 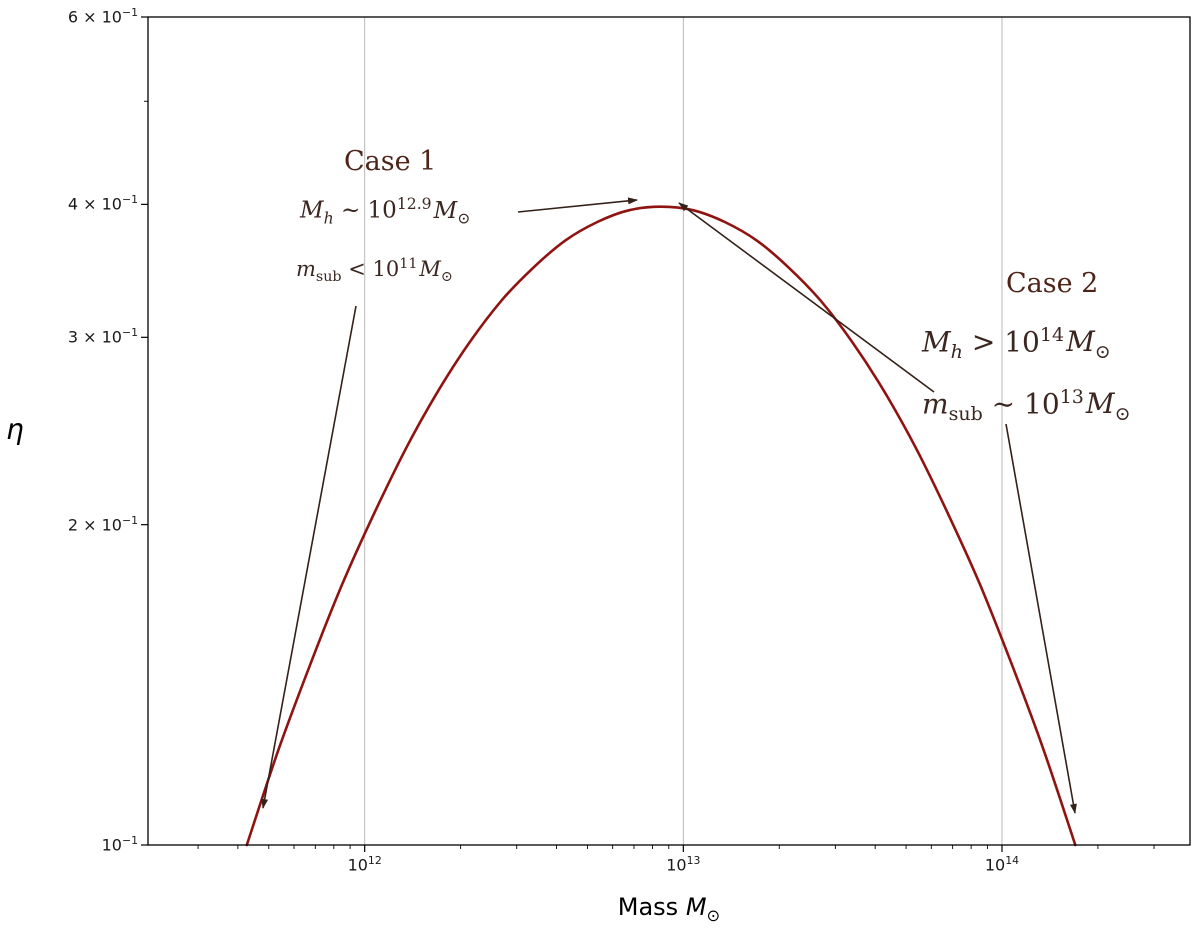 What do you see at coordinates (309, 557) in the screenshot?
I see `annotation-arrow-case1-to-left-branch` at bounding box center [309, 557].